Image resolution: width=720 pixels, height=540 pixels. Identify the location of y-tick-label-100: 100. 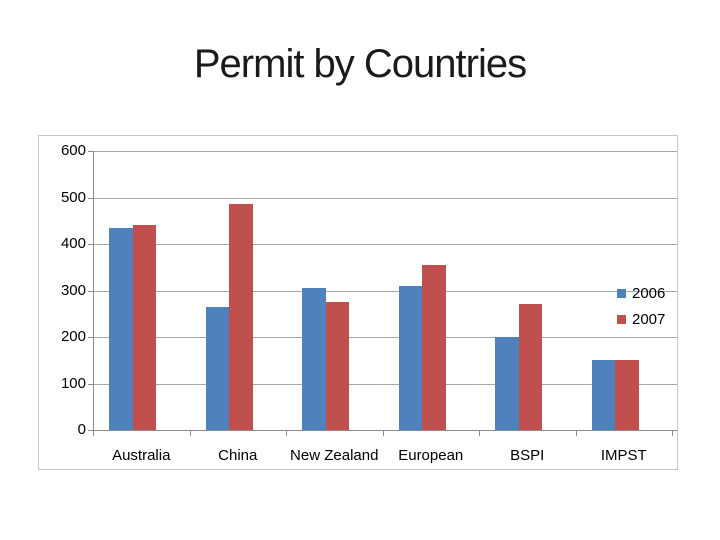
(73, 383).